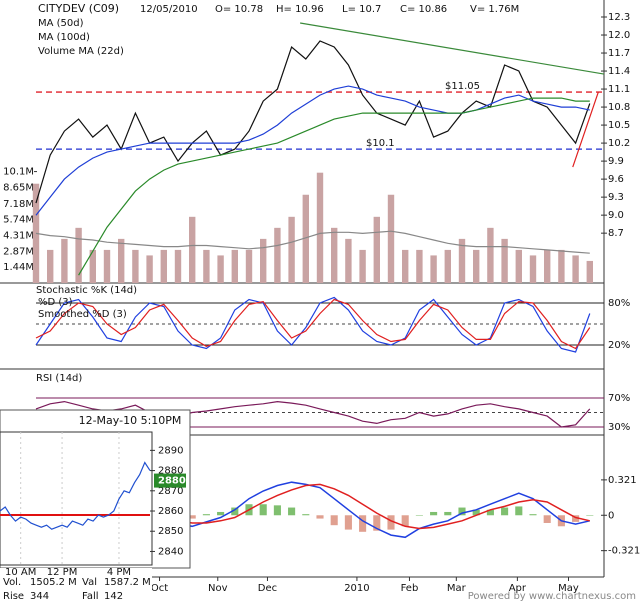 The width and height of the screenshot is (640, 603). Describe the element at coordinates (423, 9) in the screenshot. I see `close: C= 10.86` at that location.